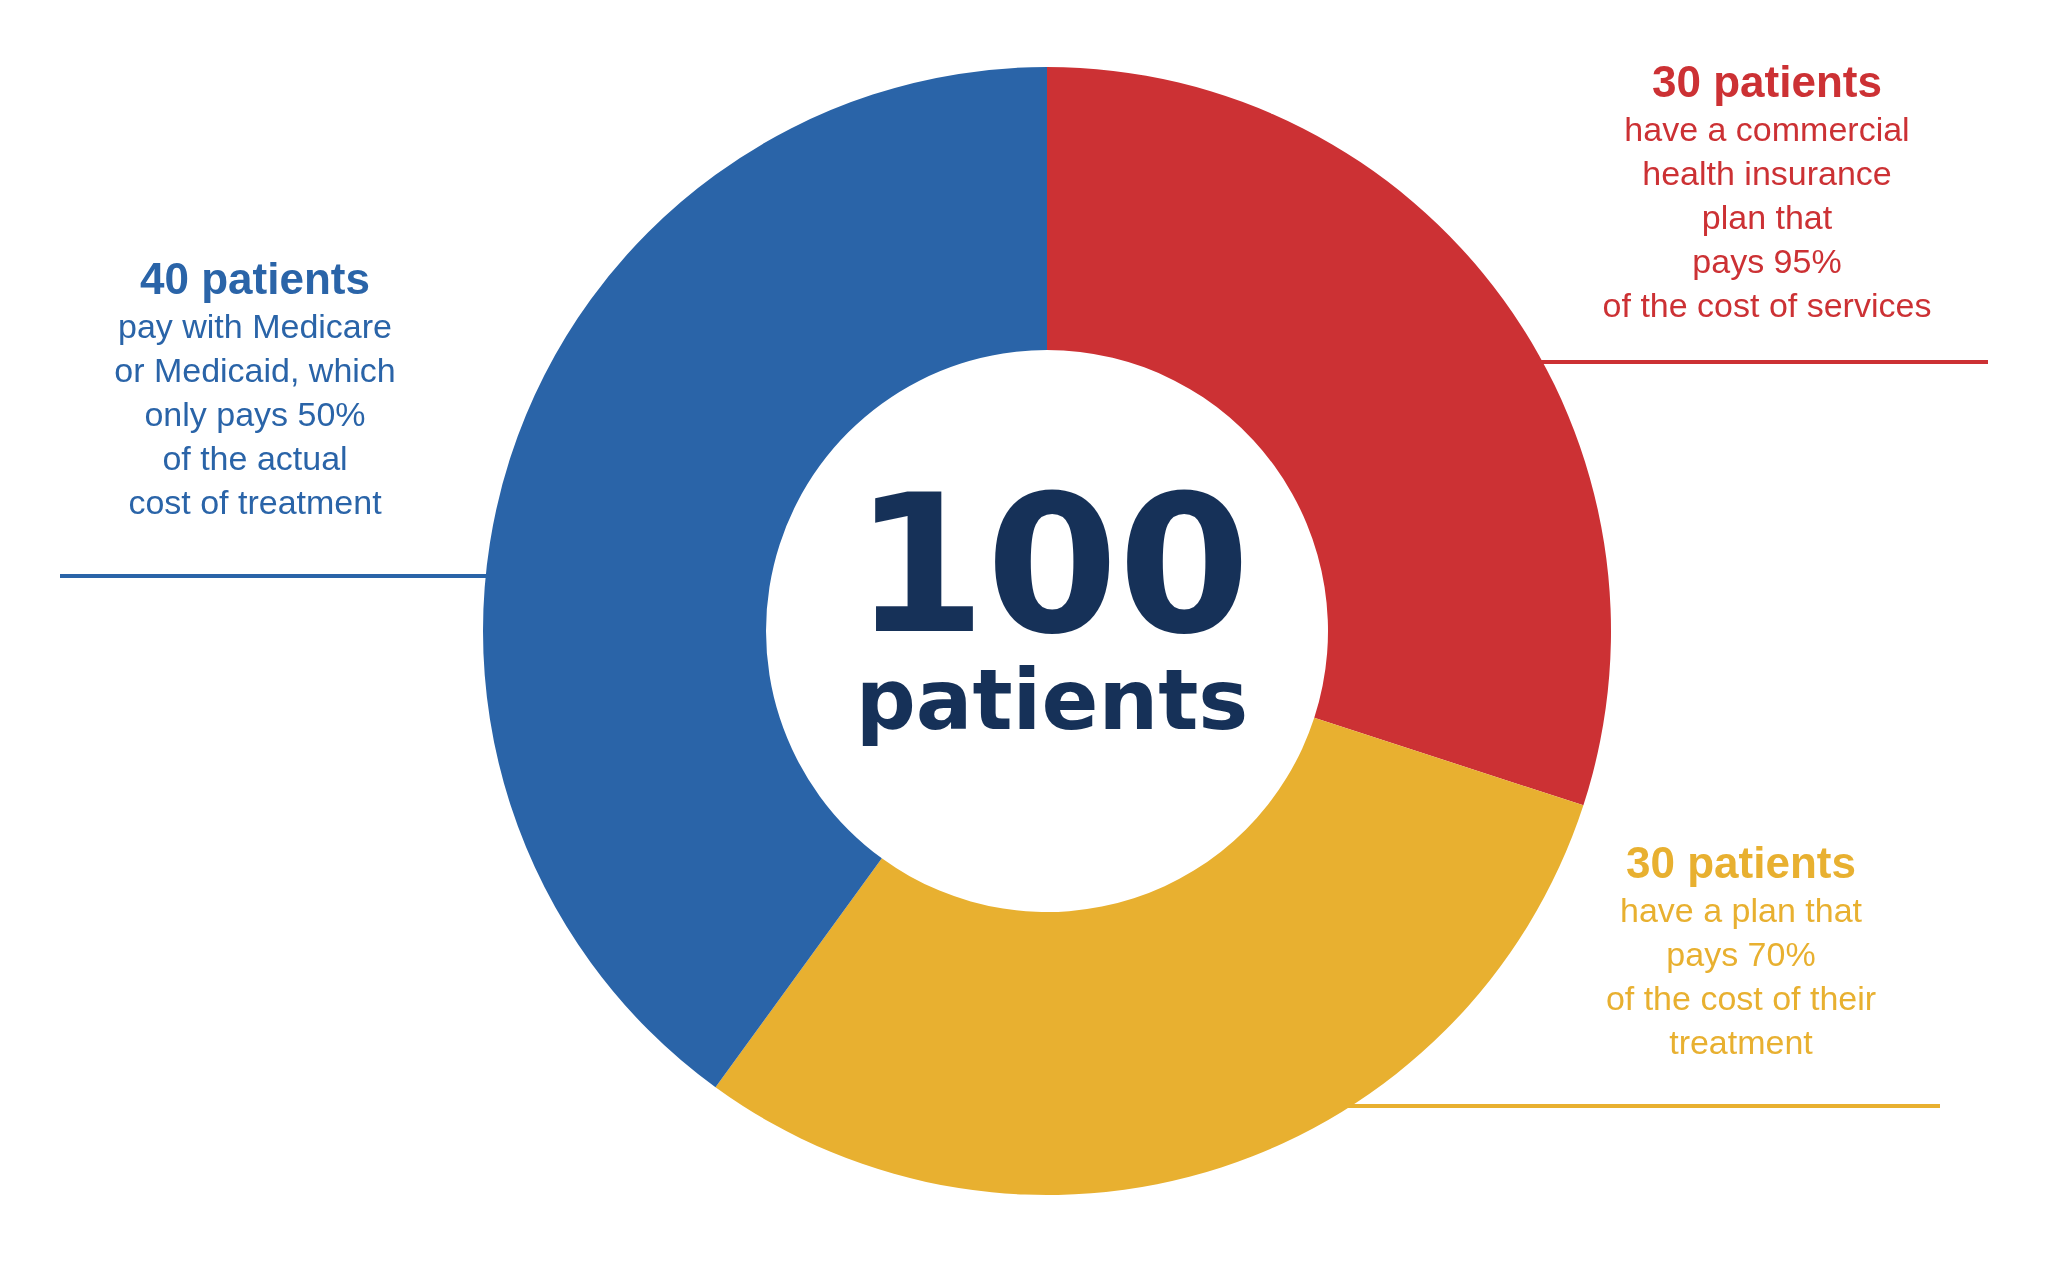 This screenshot has height=1263, width=2048. I want to click on slice-label: 30 patients have a plan that pays 70% of the cost of their treatment, so click(1741, 949).